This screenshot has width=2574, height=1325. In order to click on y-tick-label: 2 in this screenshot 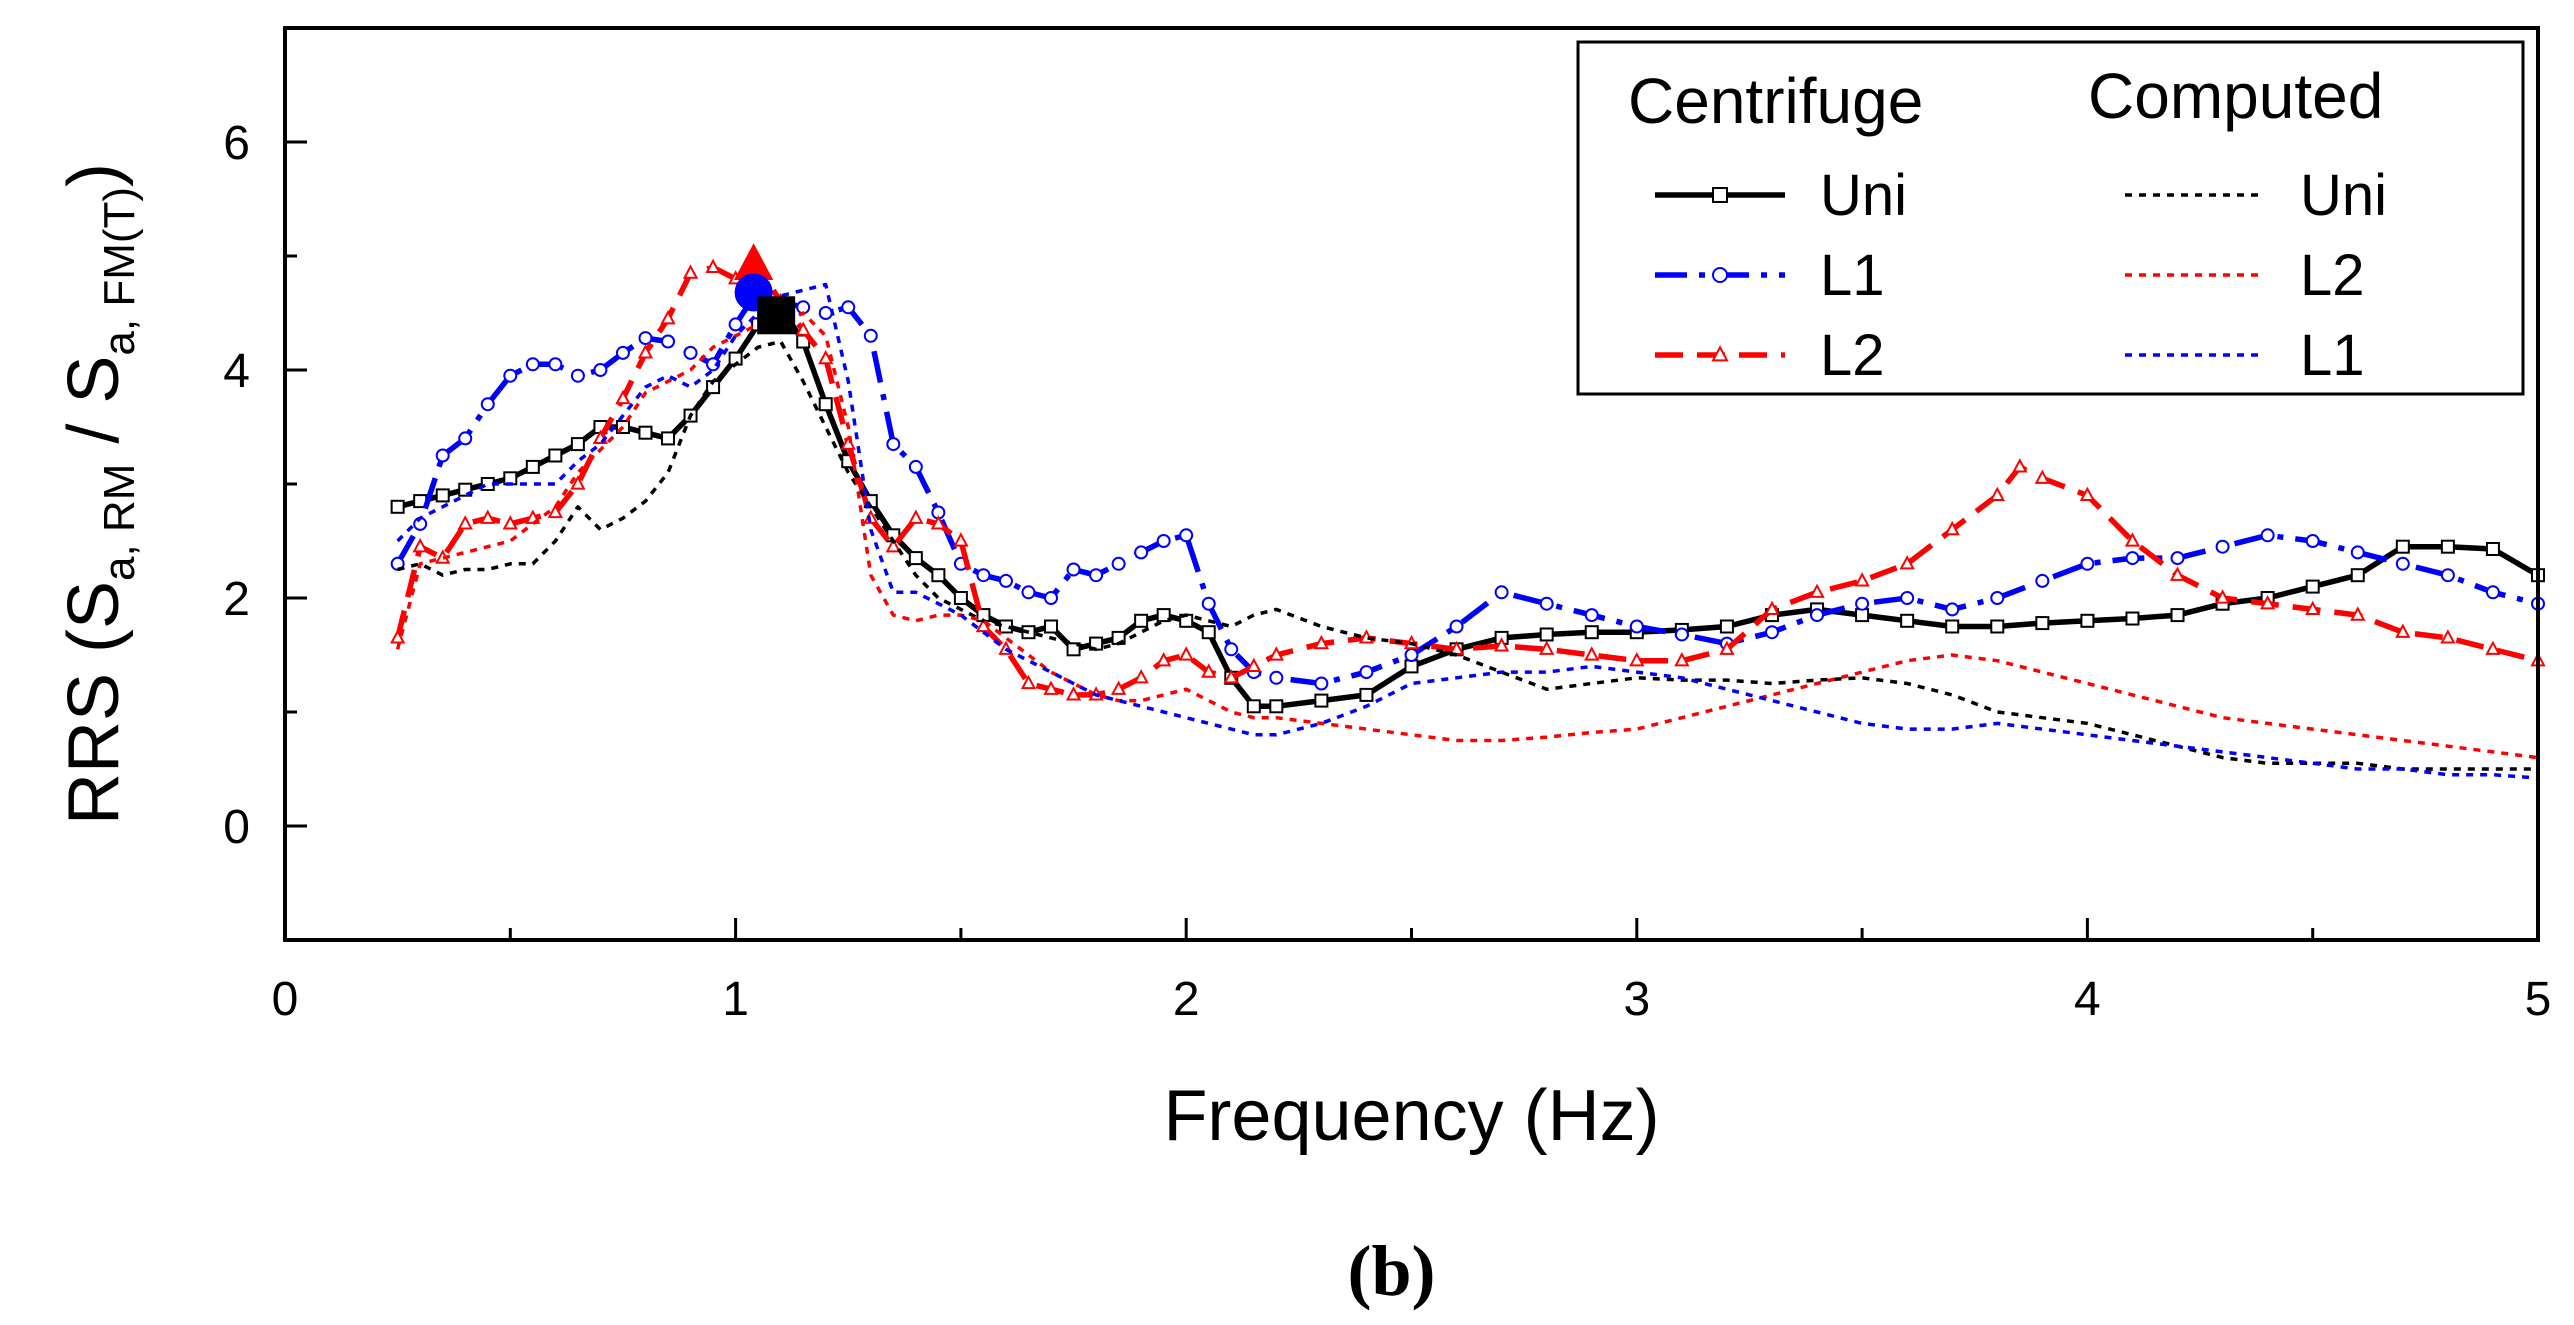, I will do `click(236, 599)`.